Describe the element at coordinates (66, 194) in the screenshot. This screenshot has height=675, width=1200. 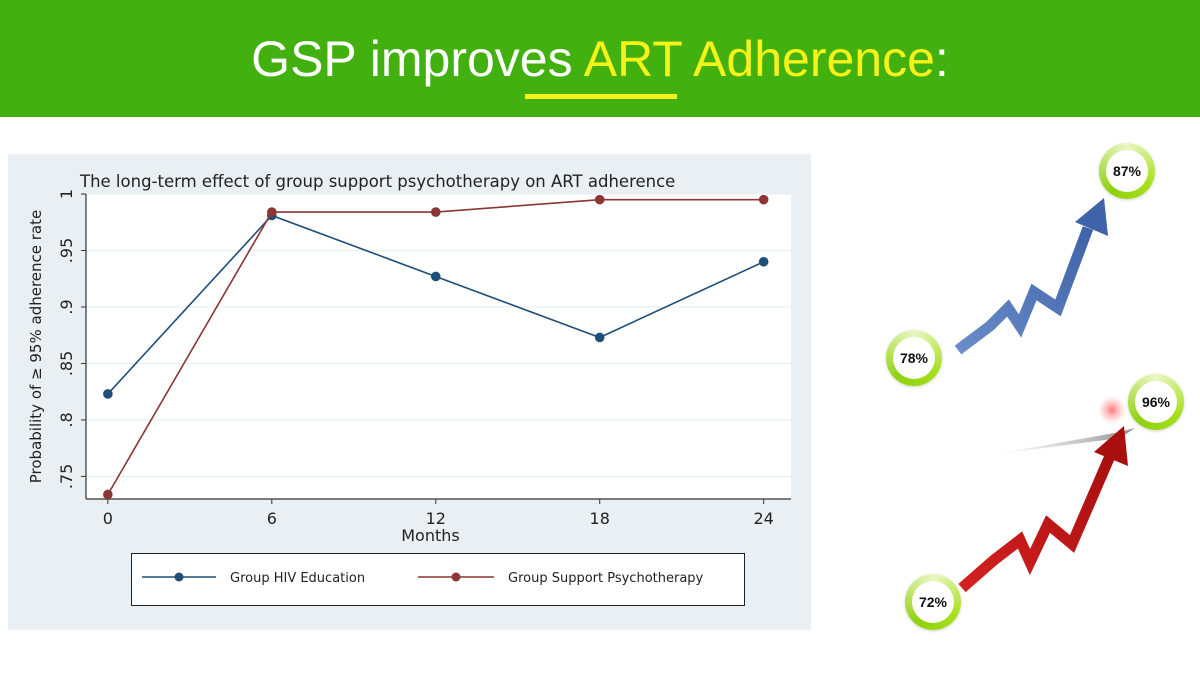
I see `y-tick-label-5: 1` at that location.